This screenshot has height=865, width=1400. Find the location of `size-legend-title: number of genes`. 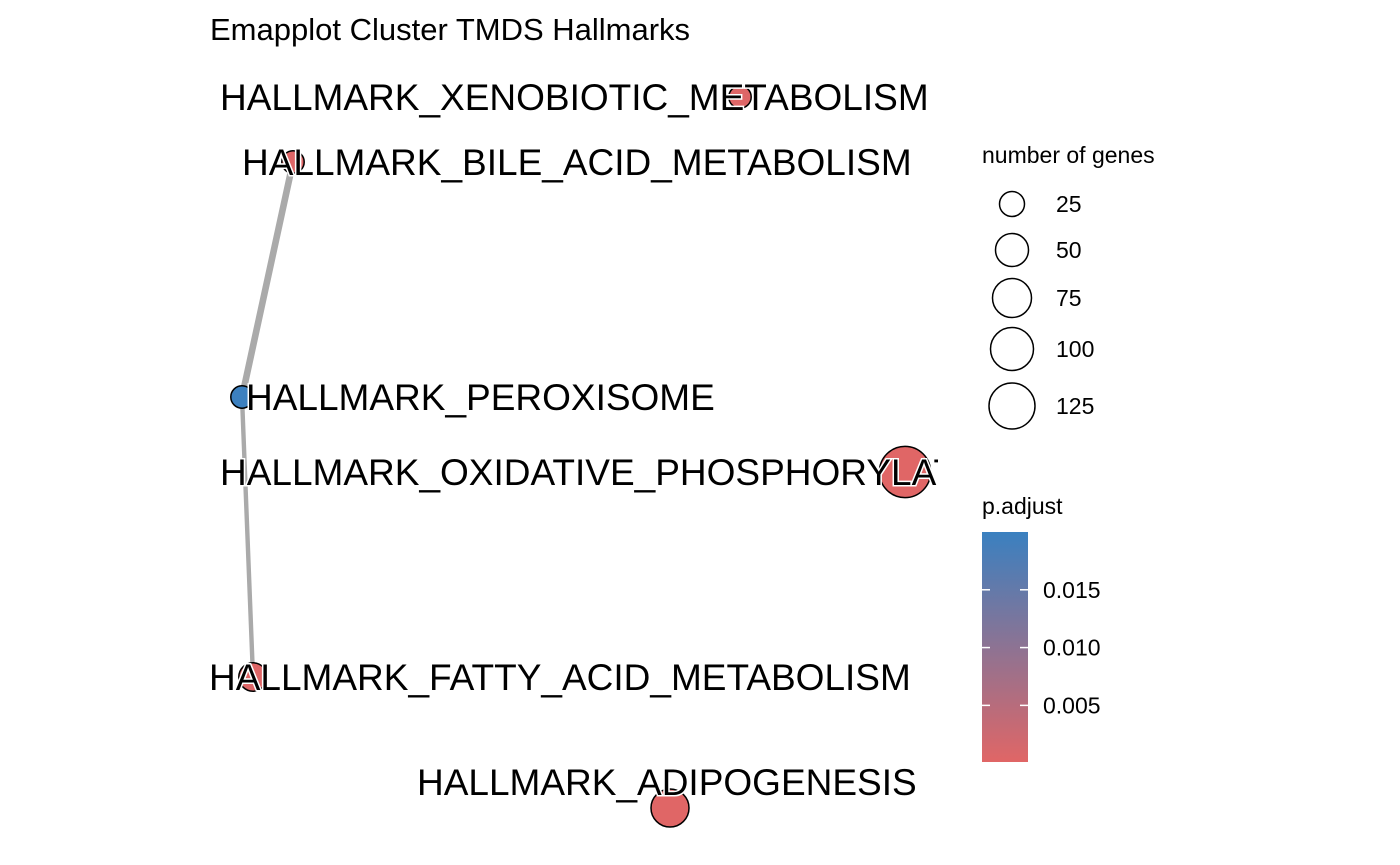

size-legend-title: number of genes is located at coordinates (1068, 155).